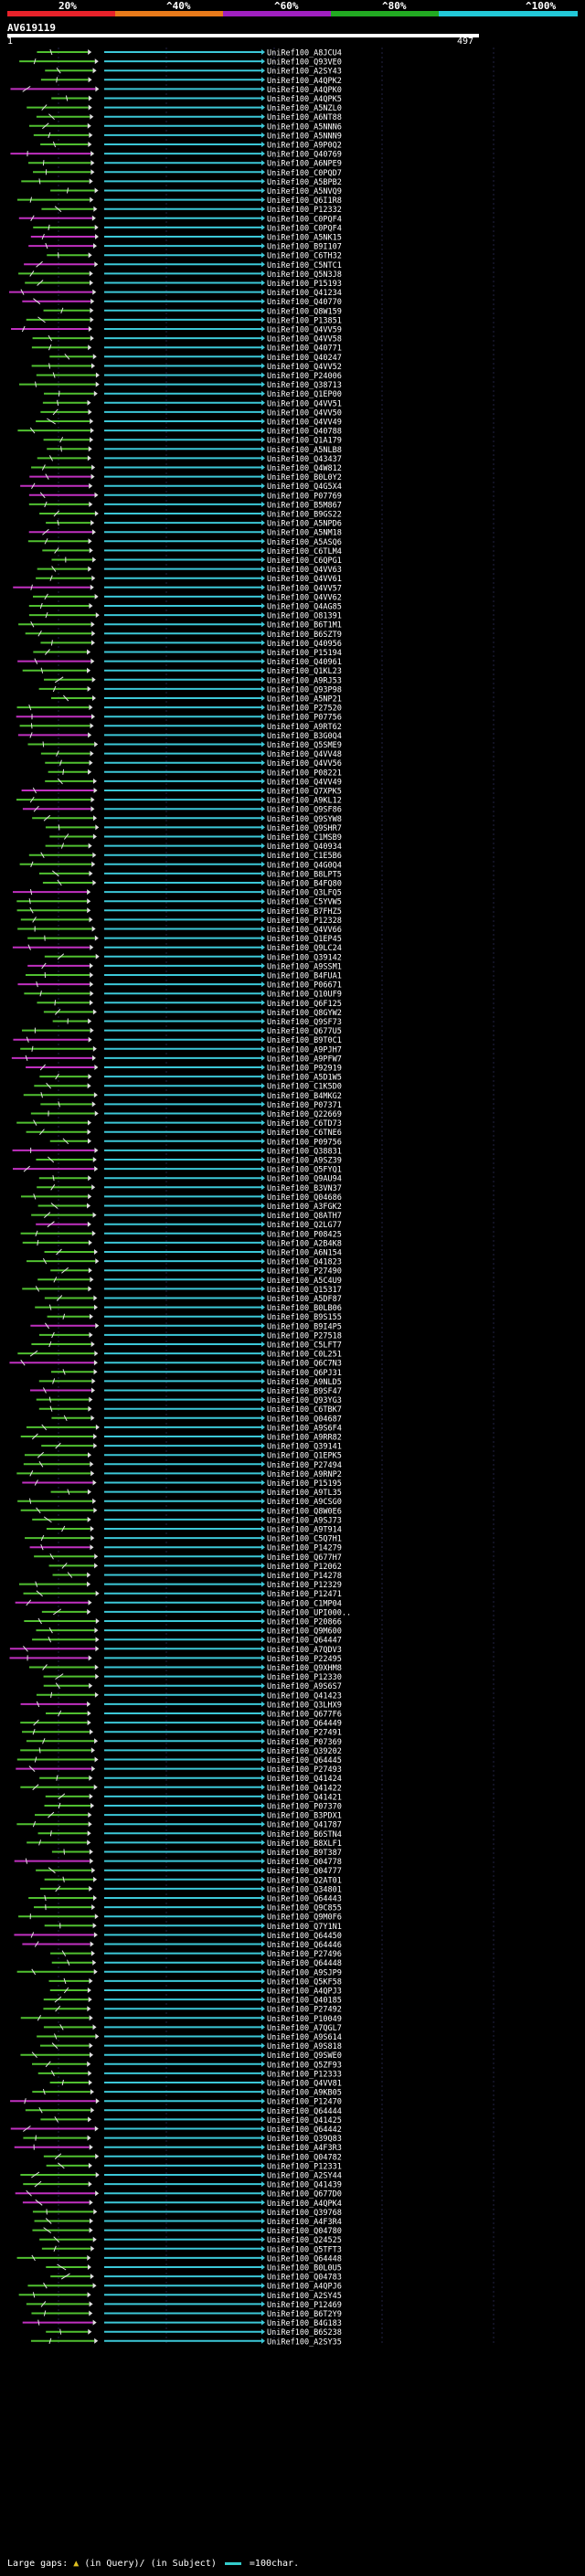 This screenshot has height=2576, width=585. I want to click on hit-row: UniRef100_Q7XPK5, so click(182, 792).